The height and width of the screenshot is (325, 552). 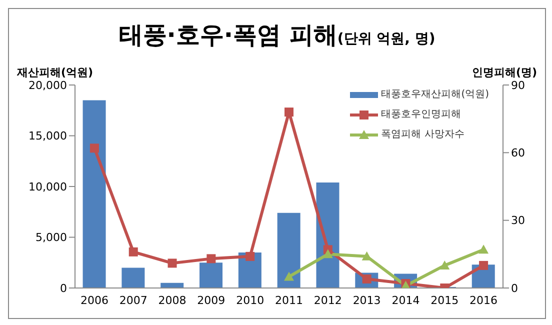 I want to click on y2-tick-label: 60, so click(x=518, y=153).